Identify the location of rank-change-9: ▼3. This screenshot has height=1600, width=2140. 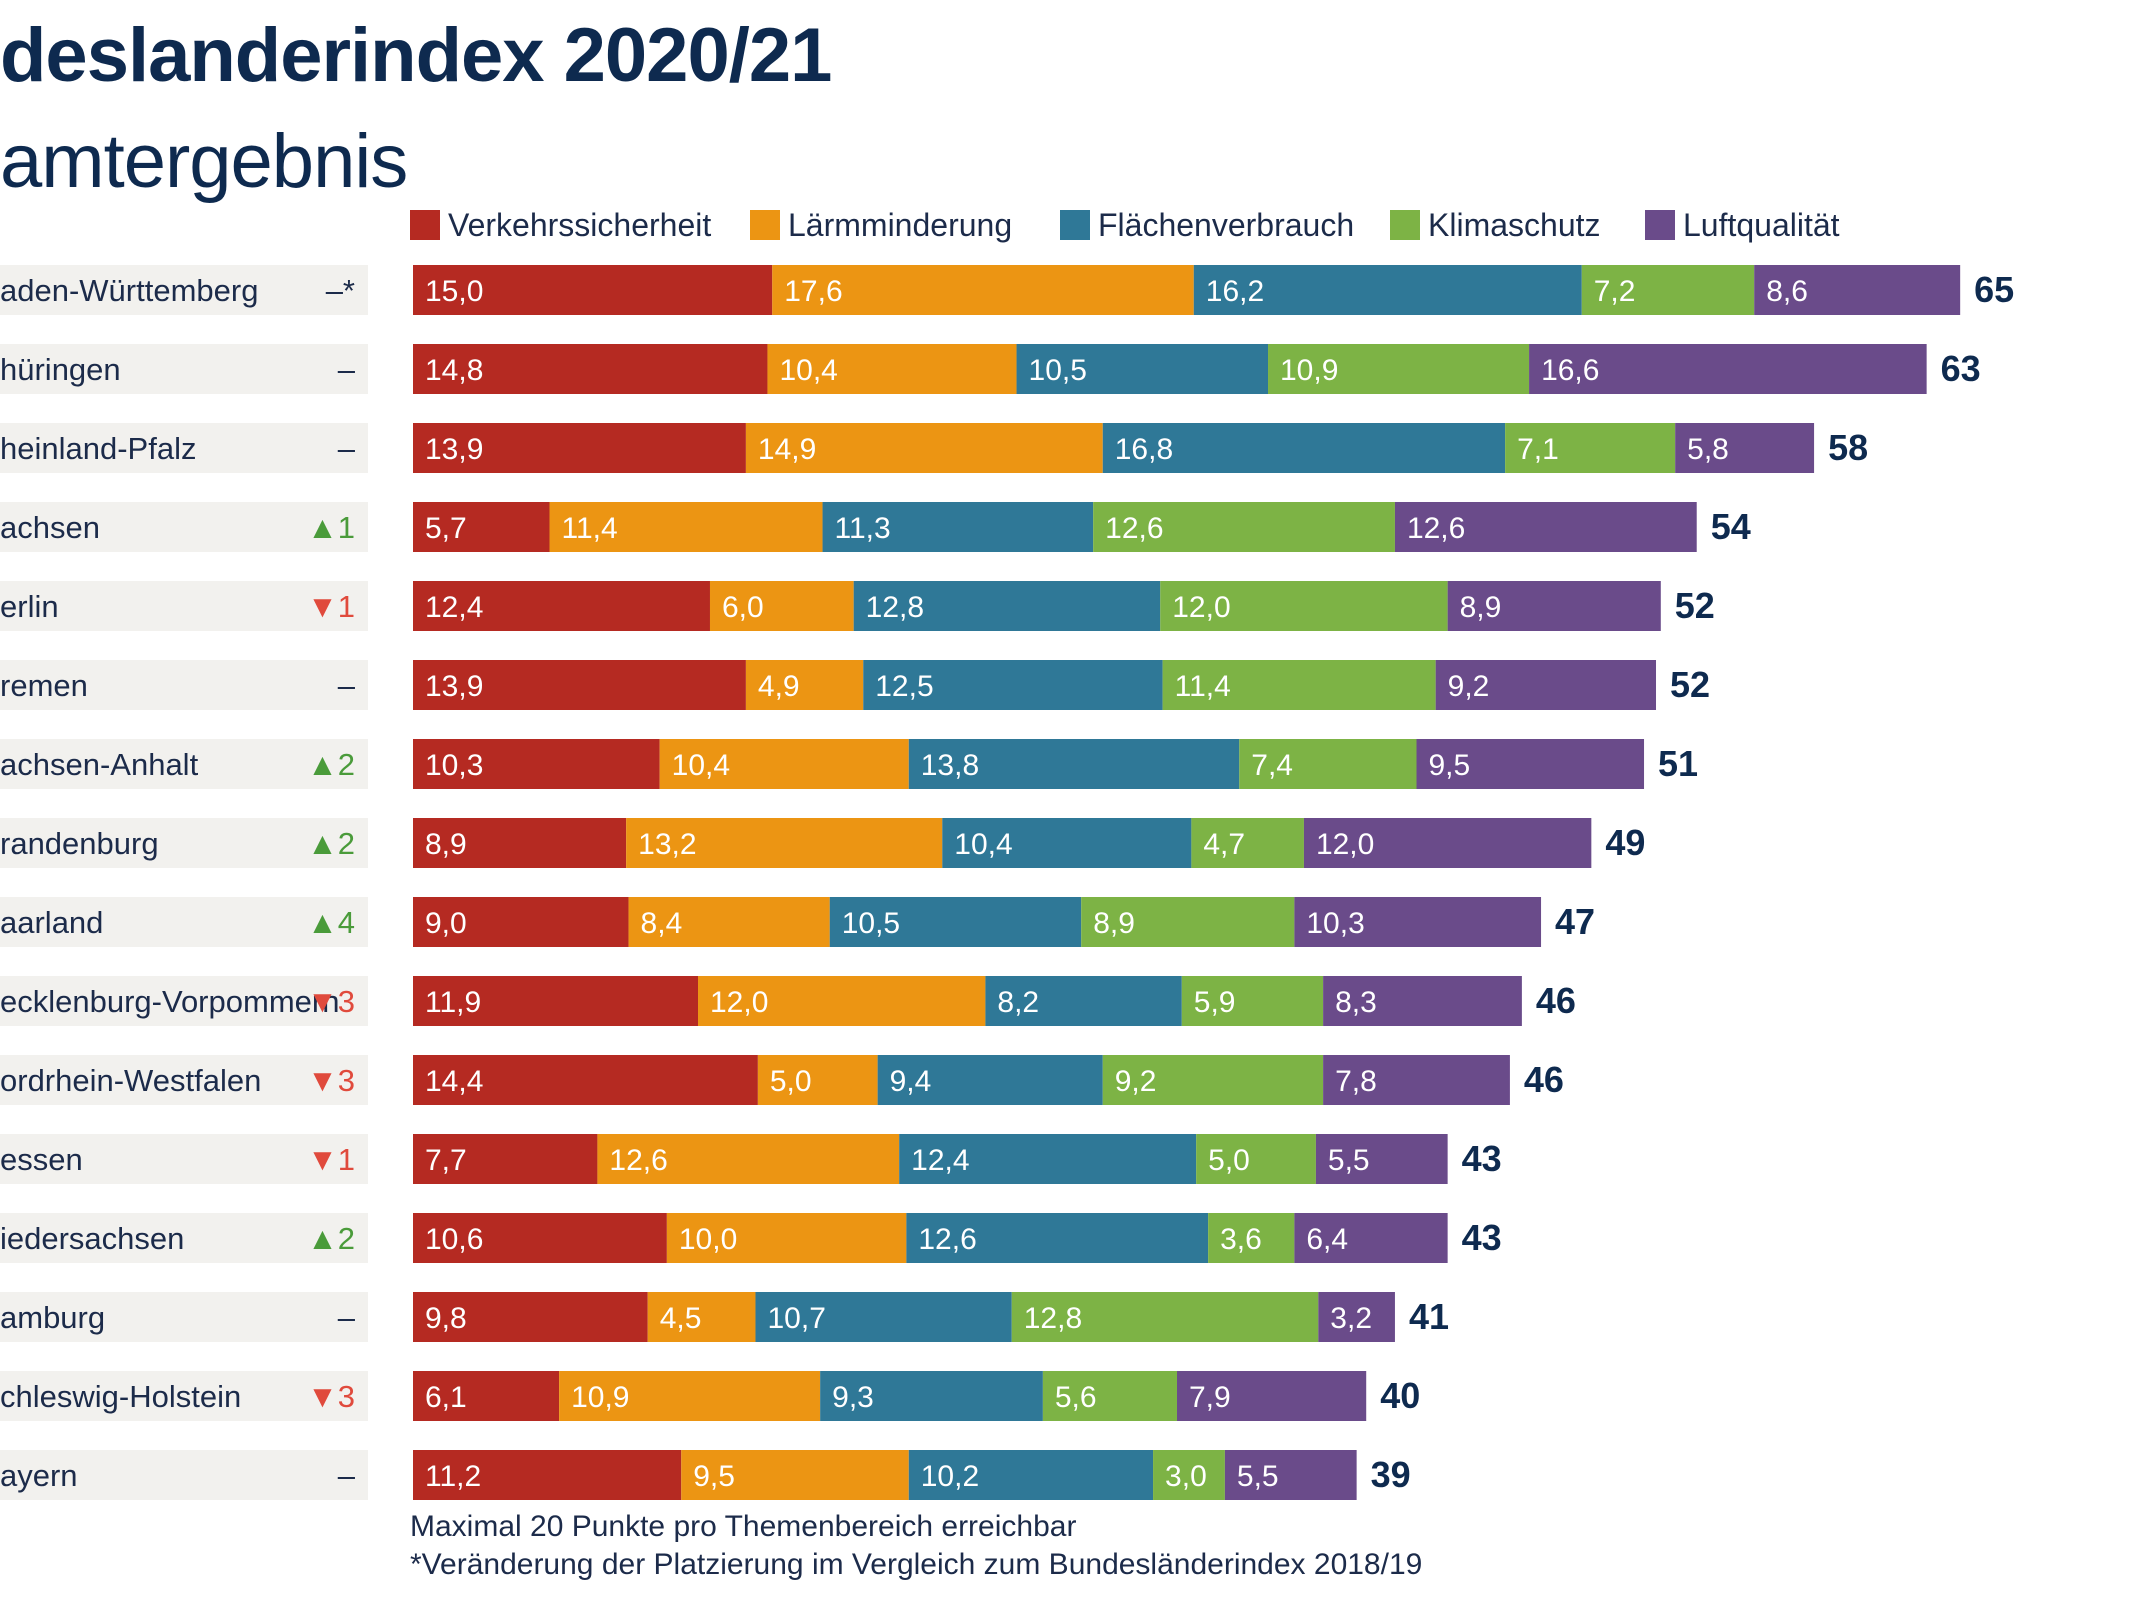
(331, 1001).